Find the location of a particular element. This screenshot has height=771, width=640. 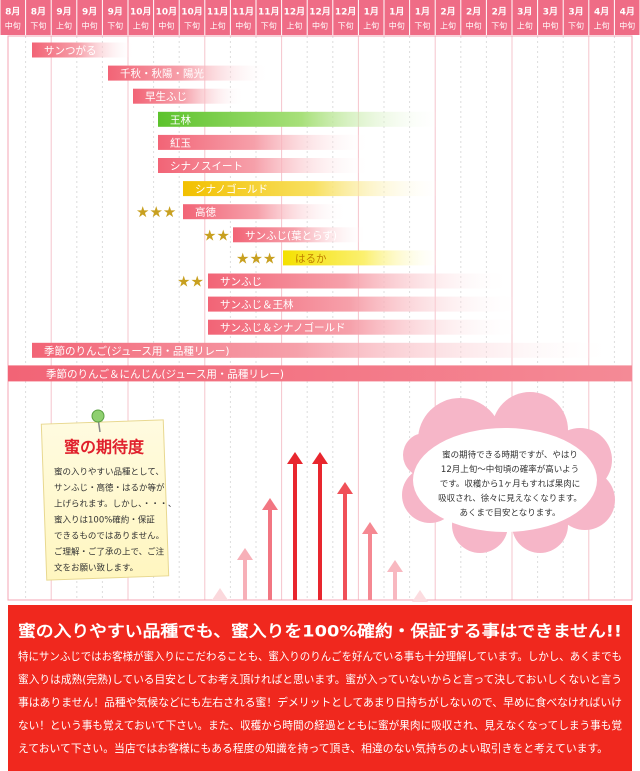

bar-label: シナノゴールド is located at coordinates (231, 189).